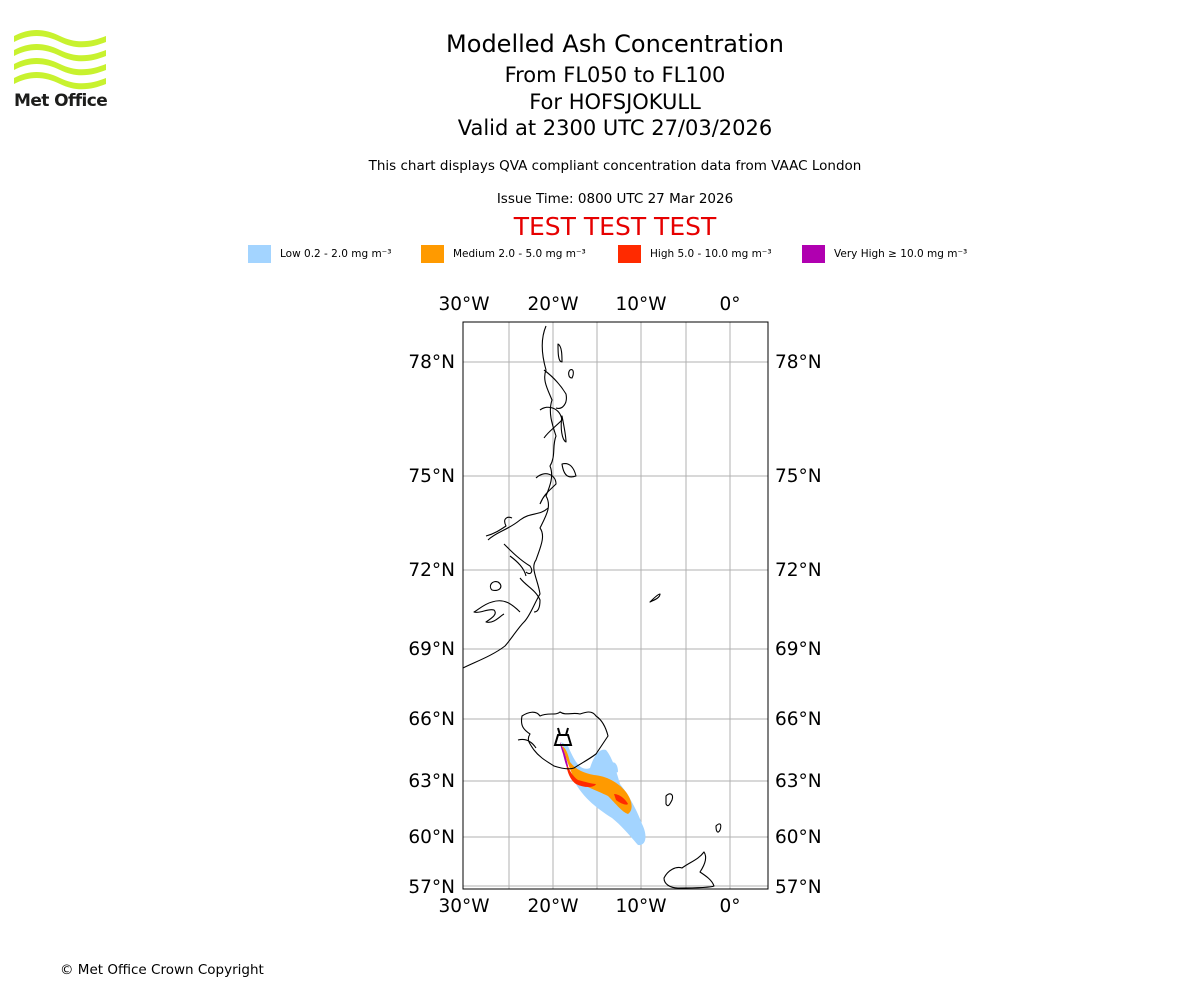 Image resolution: width=1200 pixels, height=1000 pixels. Describe the element at coordinates (162, 970) in the screenshot. I see `copyright-notice: © Met Office Crown Copyright` at that location.